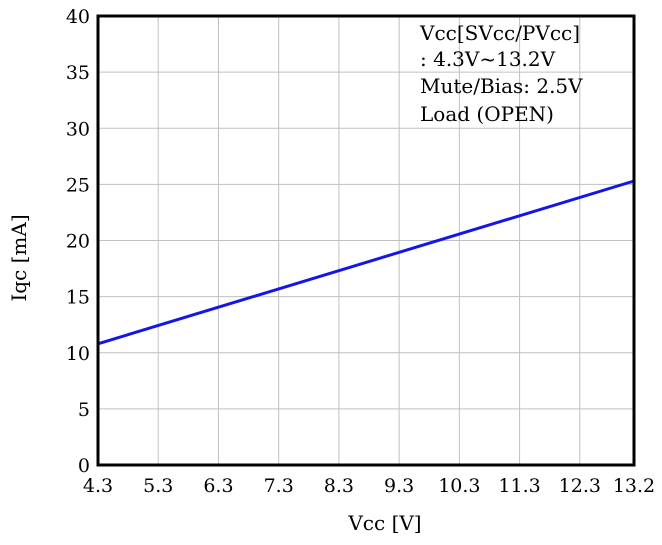 The height and width of the screenshot is (545, 662). I want to click on y-tick-label: 20, so click(78, 242).